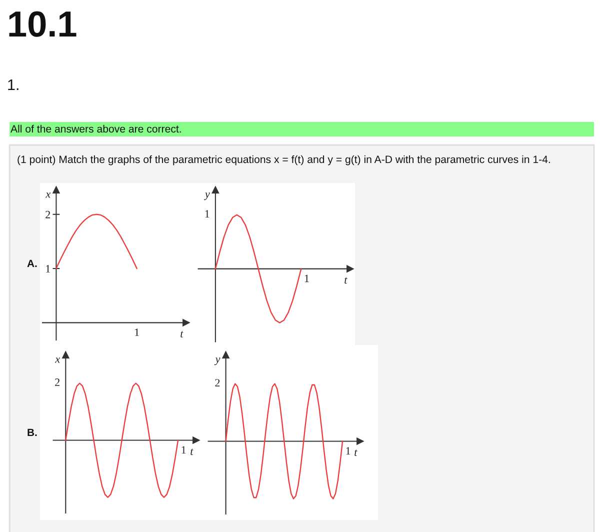 The image size is (600, 532). What do you see at coordinates (95, 128) in the screenshot?
I see `text: All of the answers above are correct.` at bounding box center [95, 128].